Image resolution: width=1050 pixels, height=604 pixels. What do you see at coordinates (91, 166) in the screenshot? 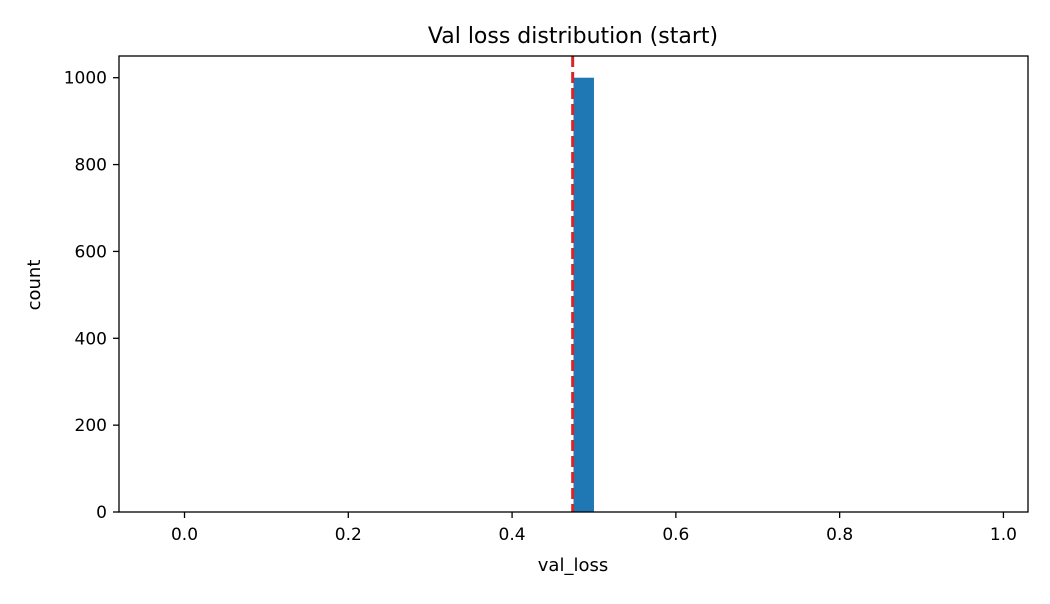
I see `y-tick-label: 800` at bounding box center [91, 166].